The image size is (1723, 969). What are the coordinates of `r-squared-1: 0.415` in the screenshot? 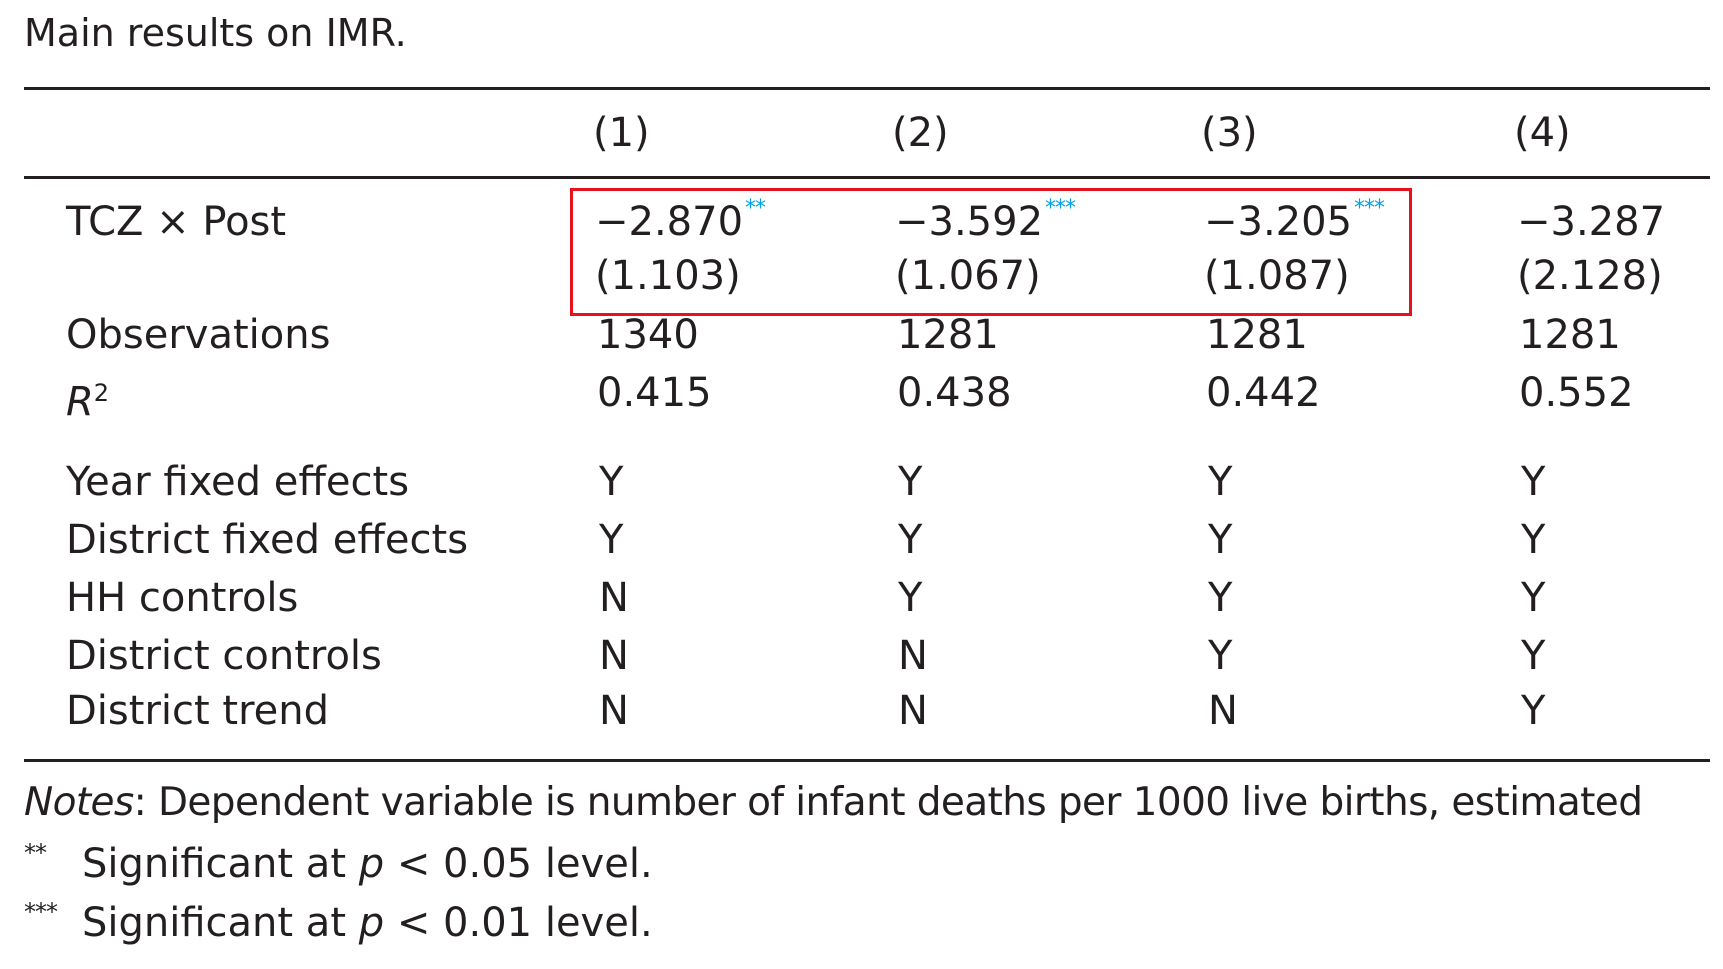 It's located at (654, 393).